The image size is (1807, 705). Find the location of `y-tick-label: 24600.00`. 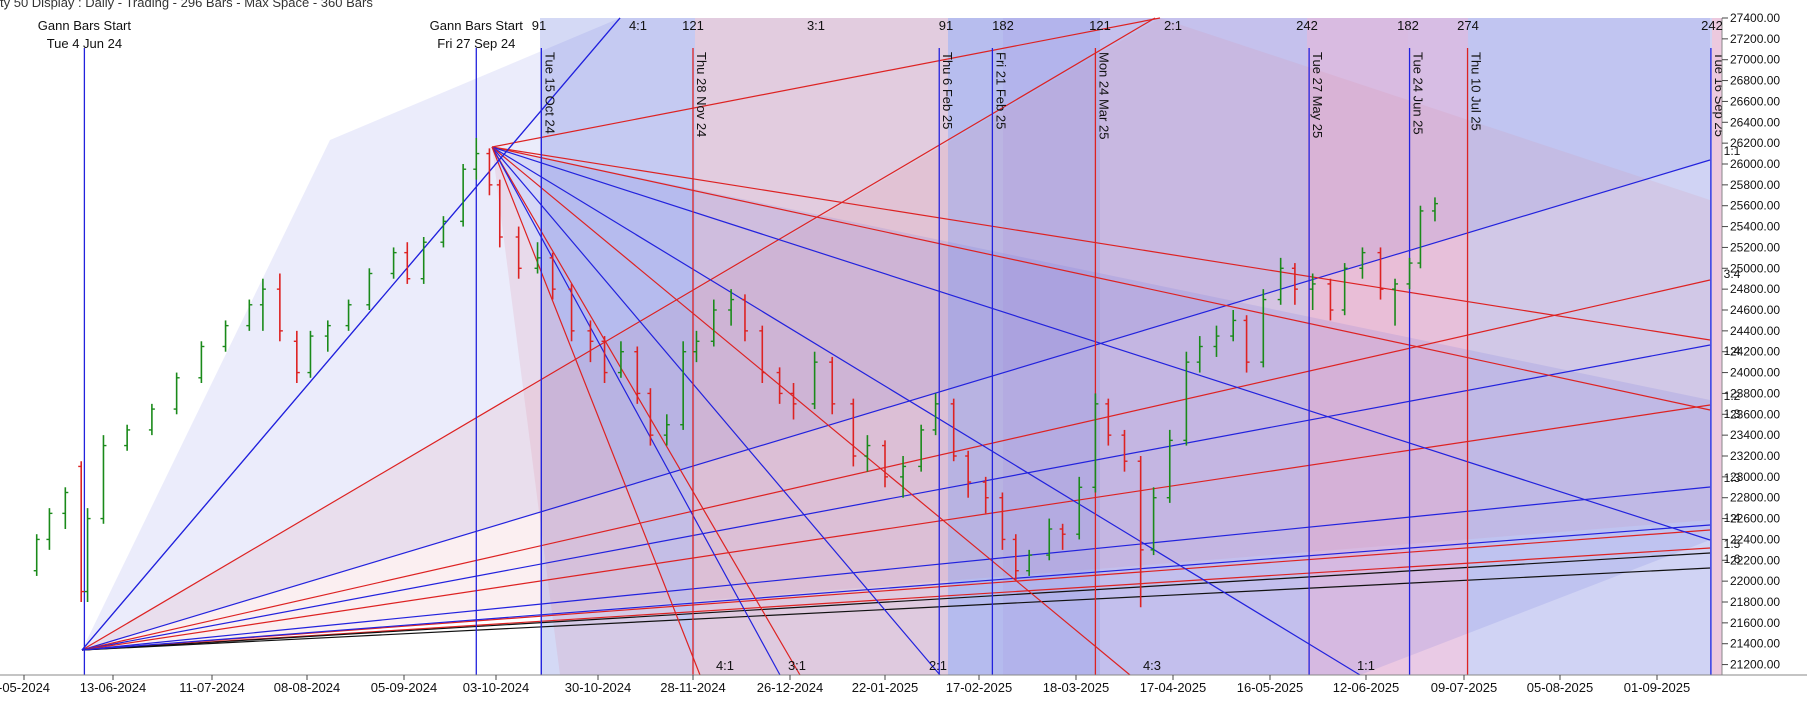

y-tick-label: 24600.00 is located at coordinates (1755, 310).